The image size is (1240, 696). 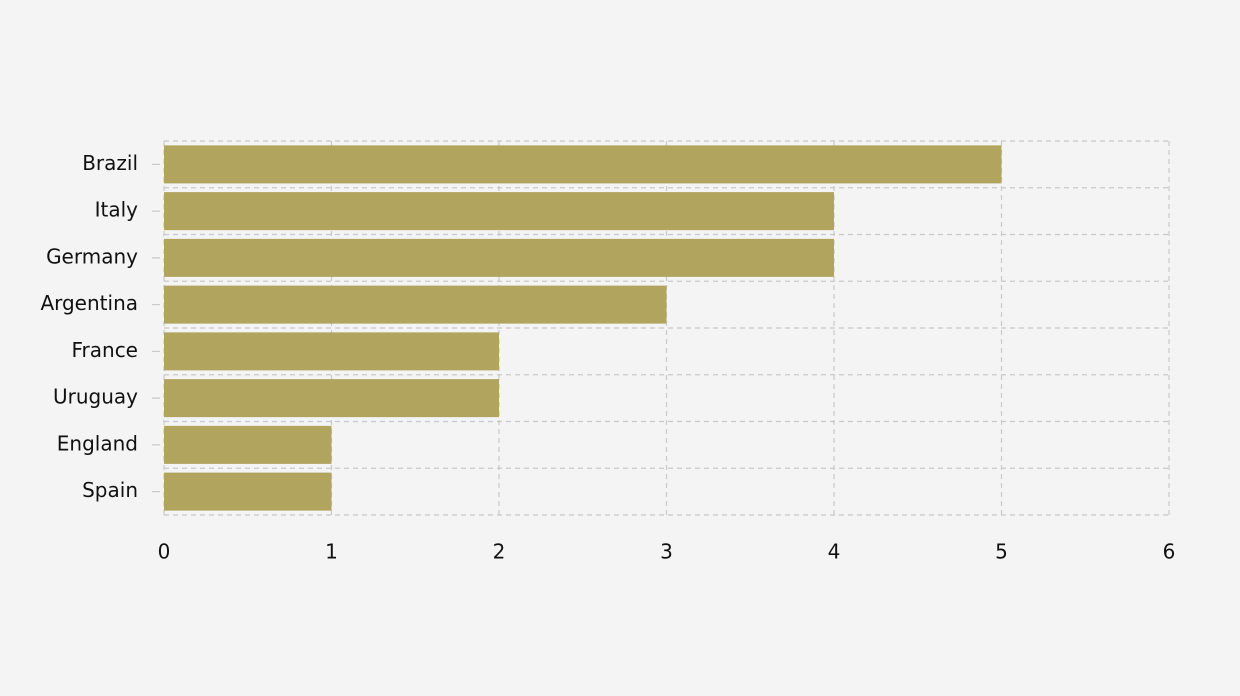 What do you see at coordinates (117, 210) in the screenshot?
I see `y-tick-label: Italy` at bounding box center [117, 210].